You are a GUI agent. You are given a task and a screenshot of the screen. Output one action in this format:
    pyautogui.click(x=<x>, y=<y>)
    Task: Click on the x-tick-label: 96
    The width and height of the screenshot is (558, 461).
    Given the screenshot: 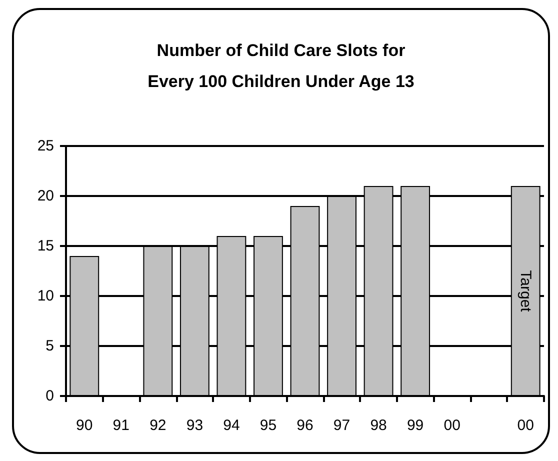 What is the action you would take?
    pyautogui.click(x=305, y=425)
    